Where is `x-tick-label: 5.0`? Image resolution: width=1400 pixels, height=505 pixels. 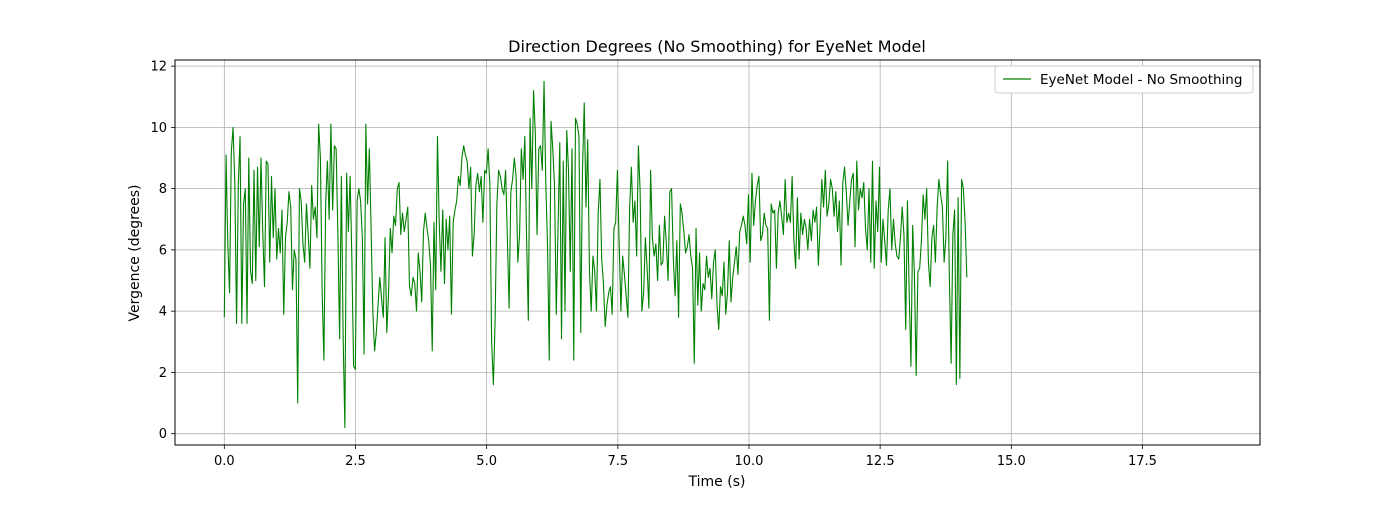
x-tick-label: 5.0 is located at coordinates (486, 461).